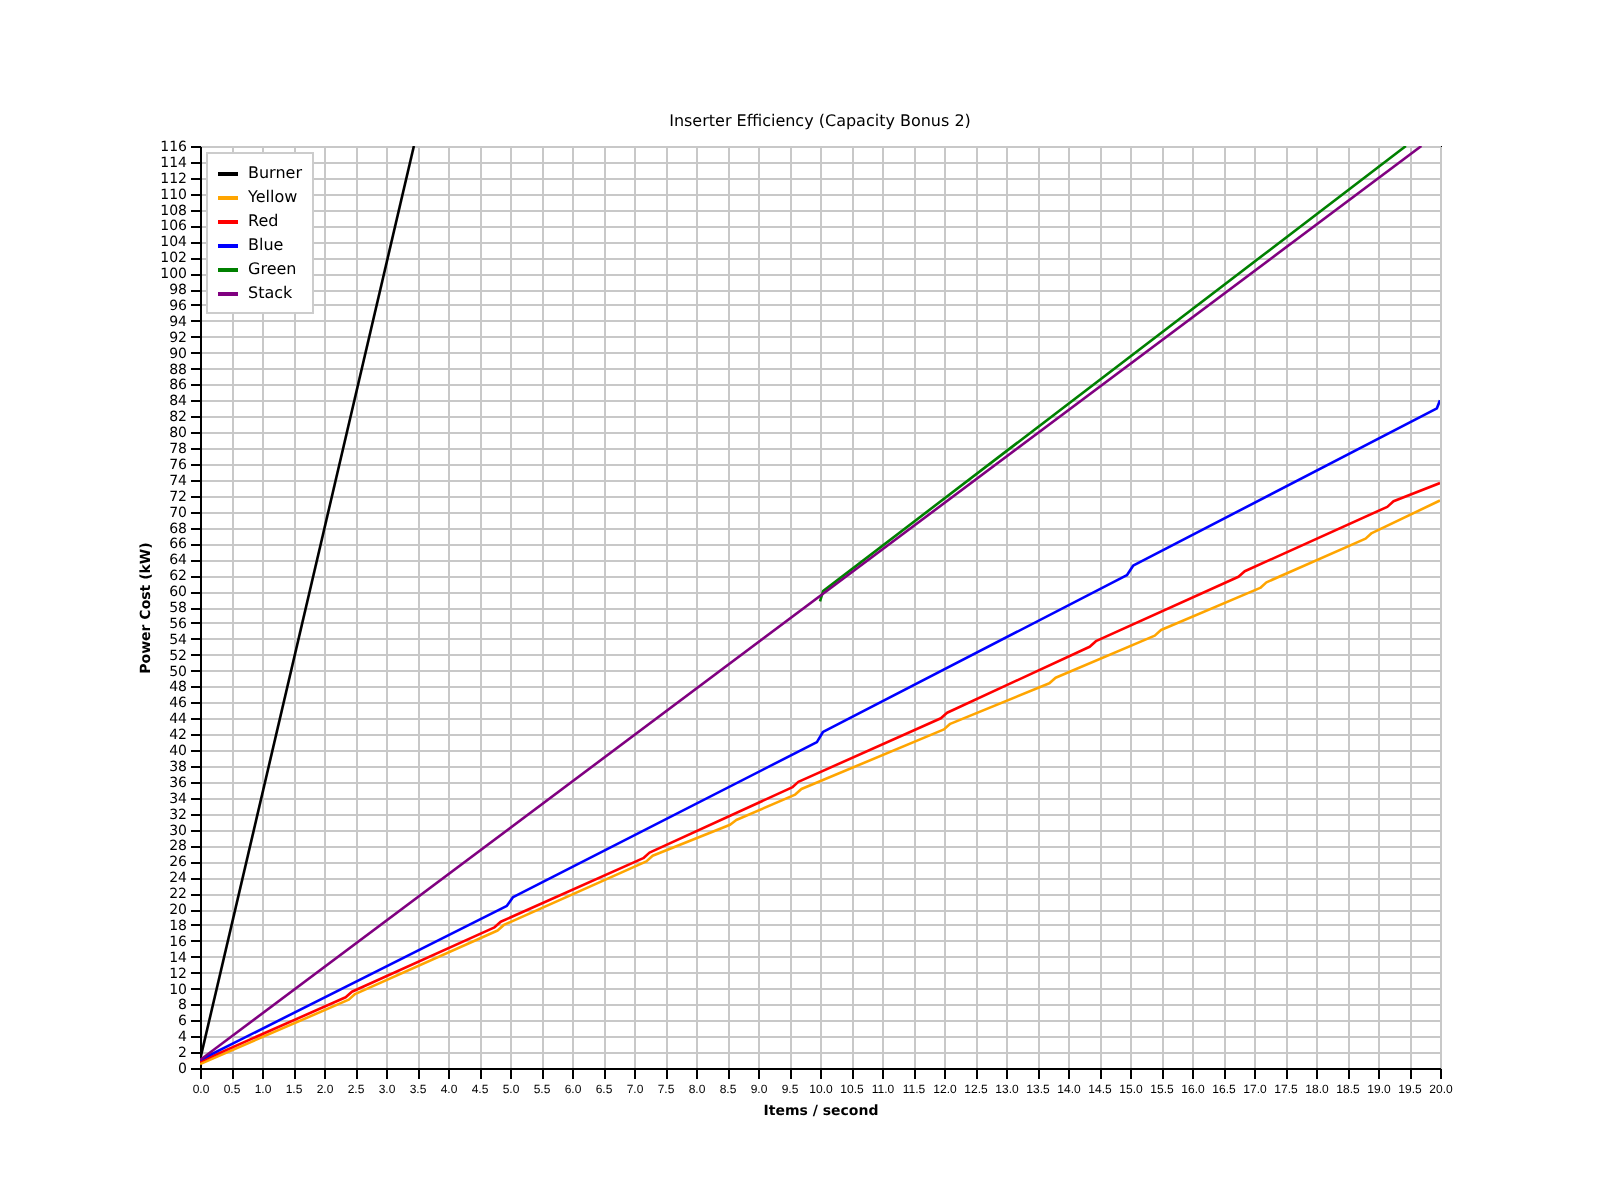  What do you see at coordinates (276, 173) in the screenshot?
I see `legend-label: Burner` at bounding box center [276, 173].